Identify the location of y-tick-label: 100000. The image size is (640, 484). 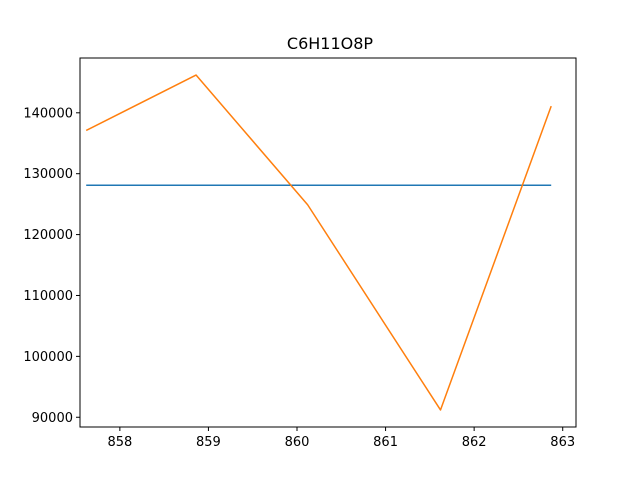
(48, 357).